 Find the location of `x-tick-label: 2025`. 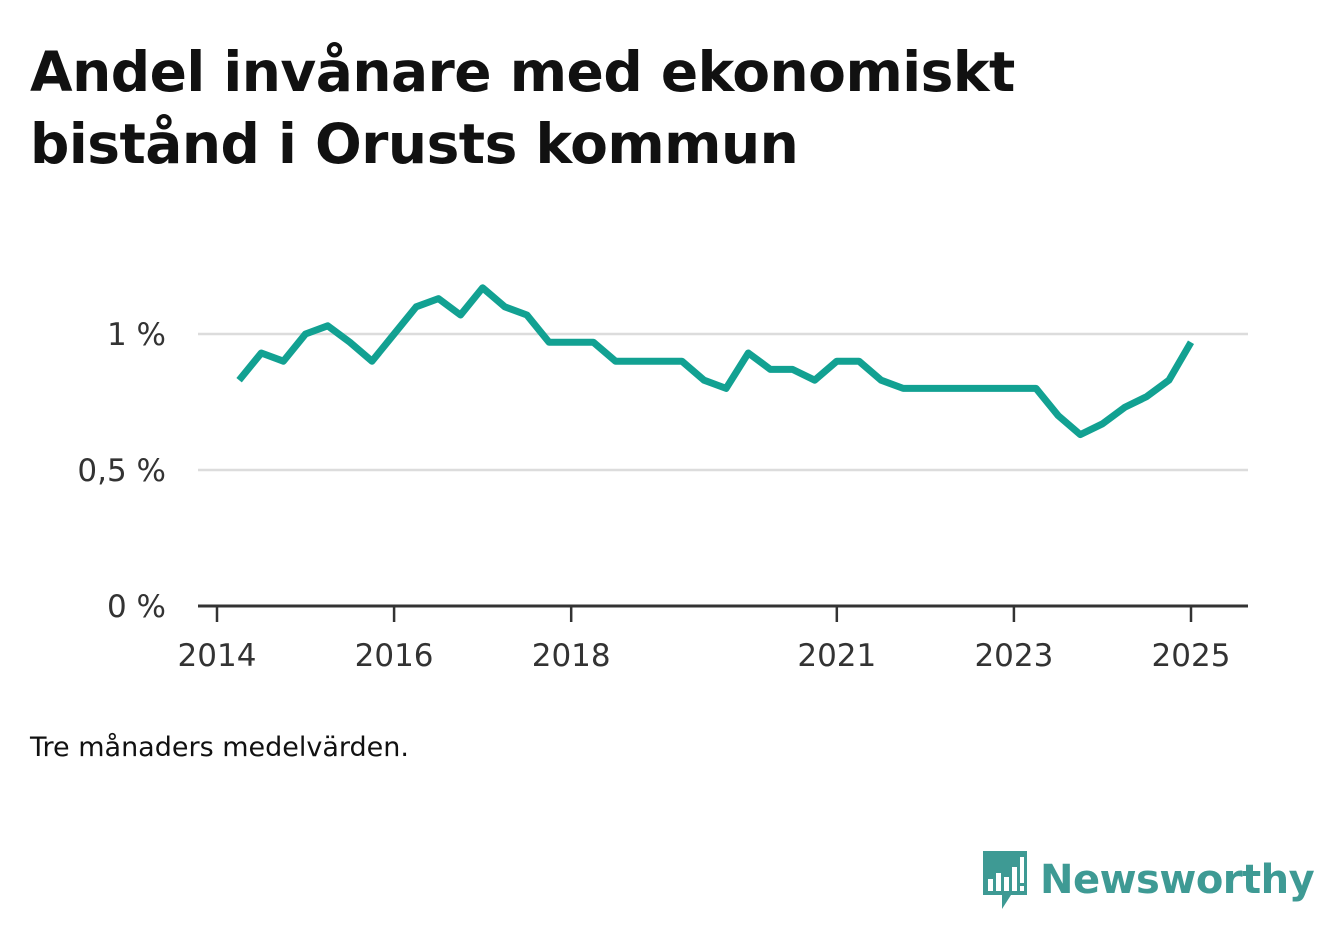

x-tick-label: 2025 is located at coordinates (1191, 656).